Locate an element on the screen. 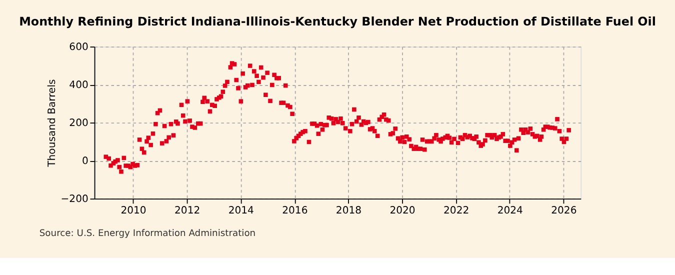 This screenshot has width=675, height=275. x-tick-label: 2026 is located at coordinates (564, 211).